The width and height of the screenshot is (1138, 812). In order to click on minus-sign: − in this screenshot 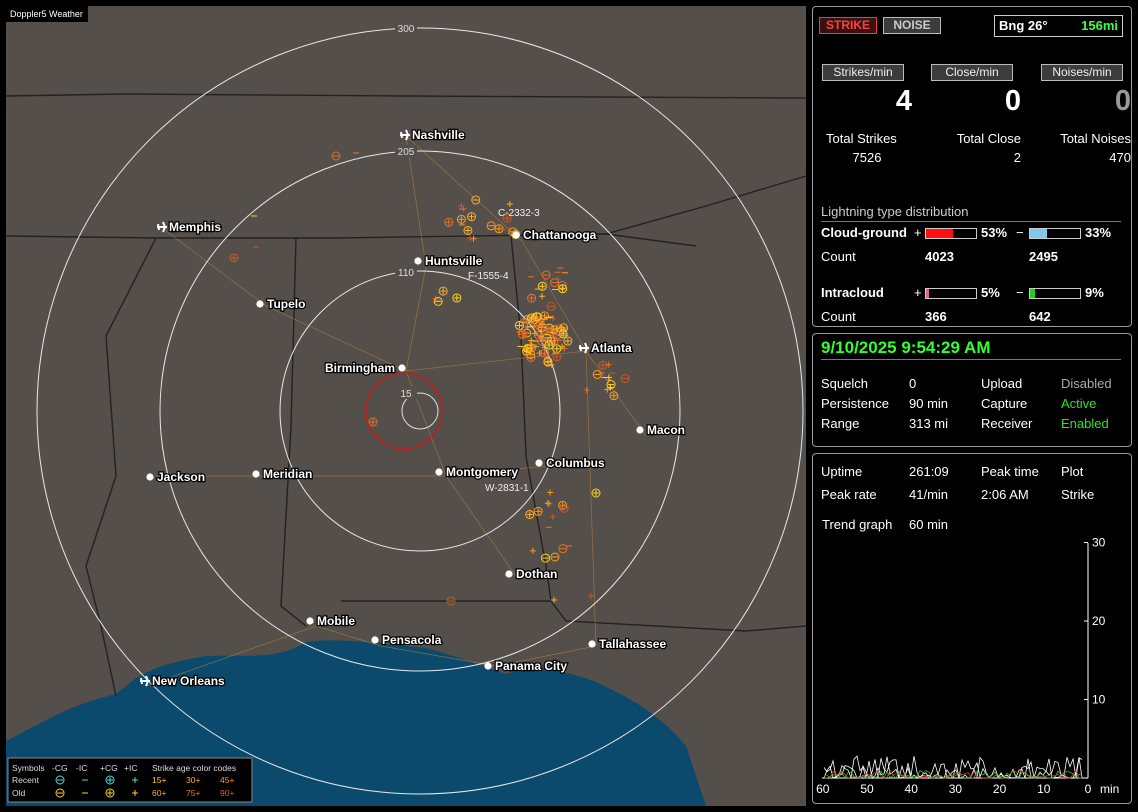, I will do `click(1020, 292)`.